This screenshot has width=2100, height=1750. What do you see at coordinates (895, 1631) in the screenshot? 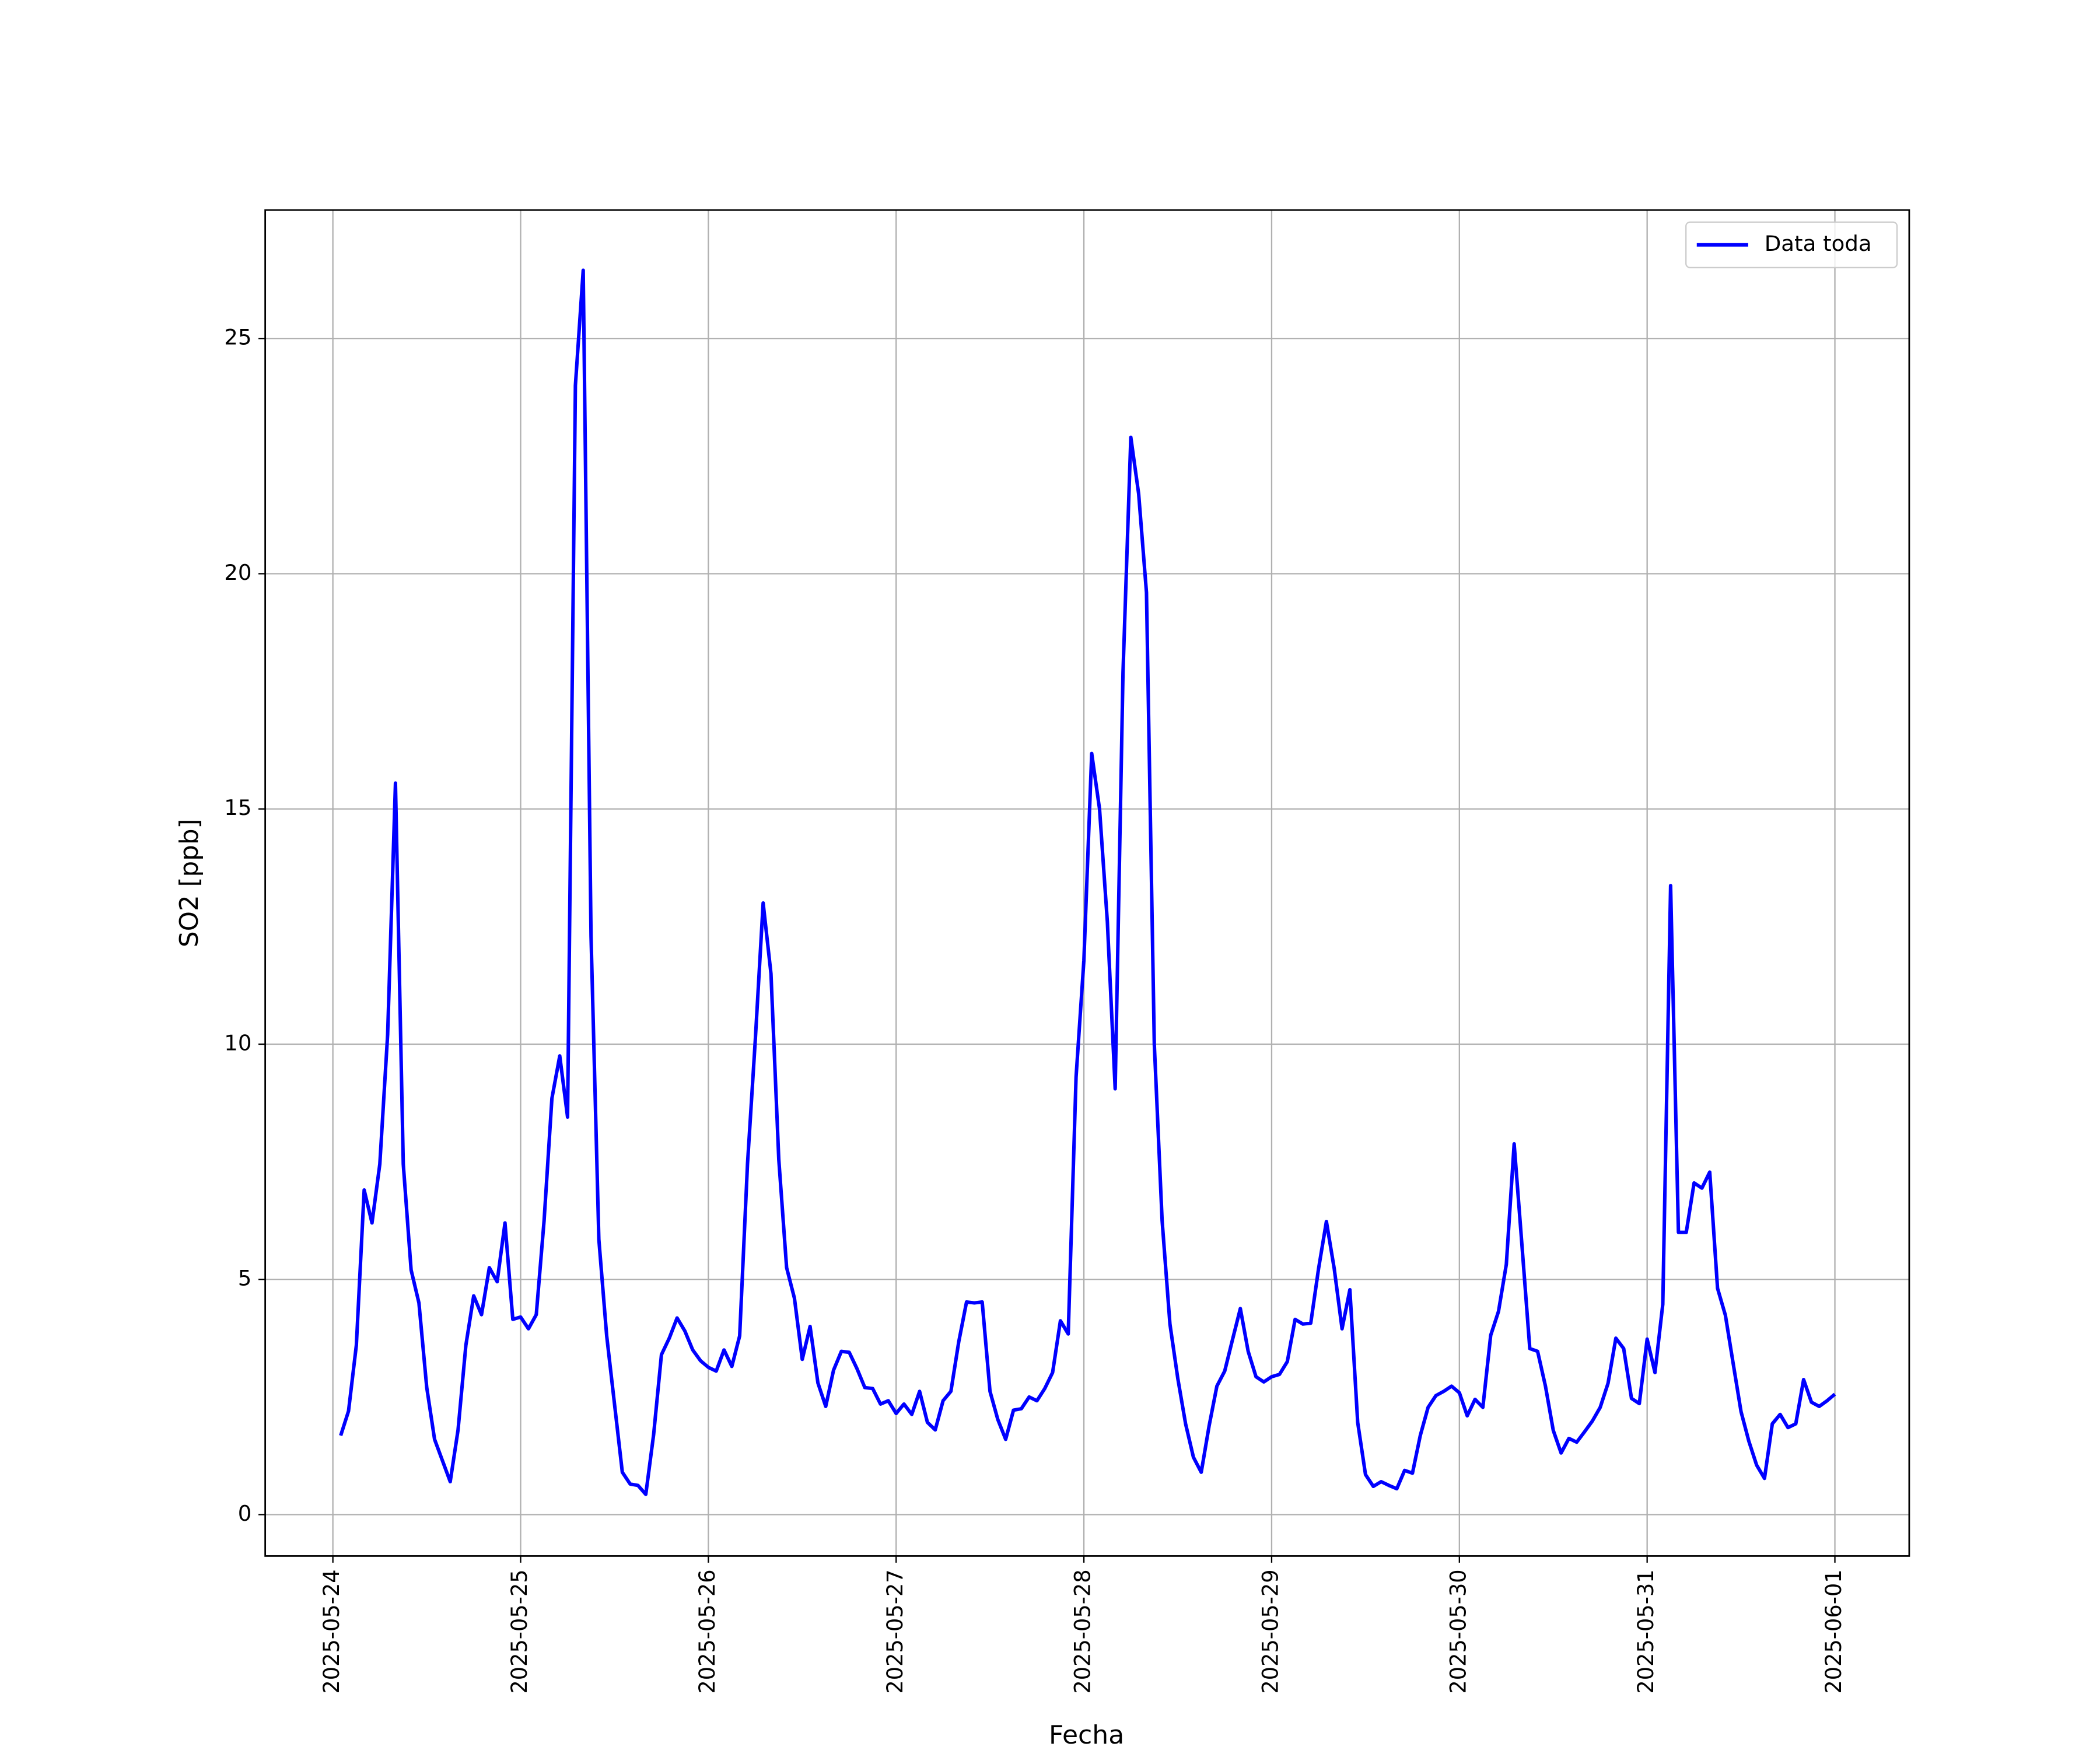
I see `x-tick-label: 2025-05-27` at bounding box center [895, 1631].